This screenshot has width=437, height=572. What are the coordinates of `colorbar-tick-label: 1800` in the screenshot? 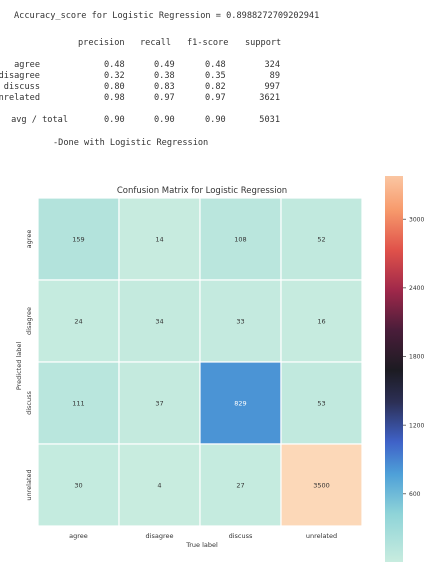 It's located at (416, 357).